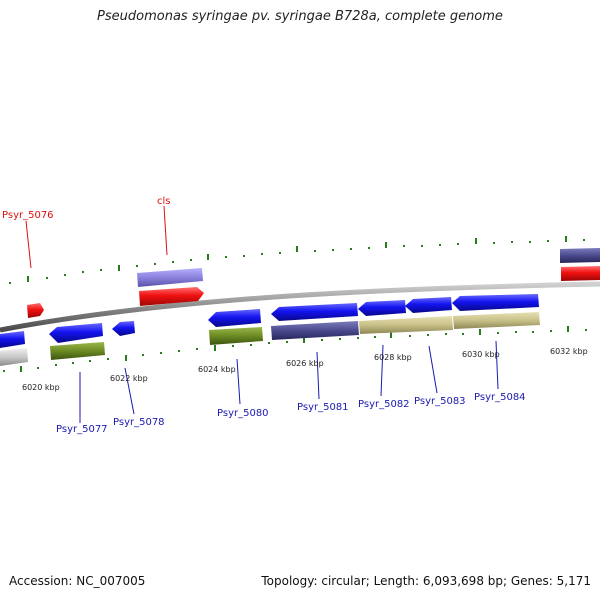  Describe the element at coordinates (14, 357) in the screenshot. I see `cds-left-edge-bar` at that location.